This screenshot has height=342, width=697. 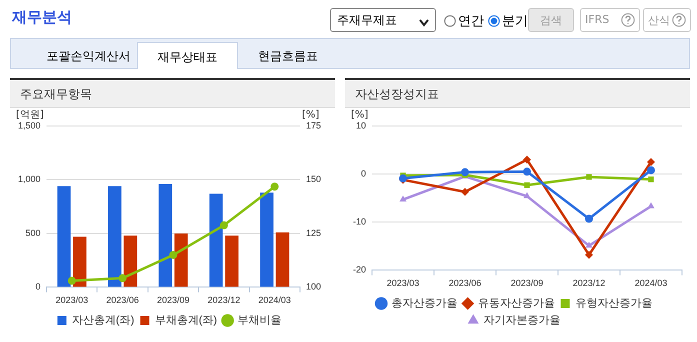 I want to click on y-tick-label: -20, so click(x=359, y=269).